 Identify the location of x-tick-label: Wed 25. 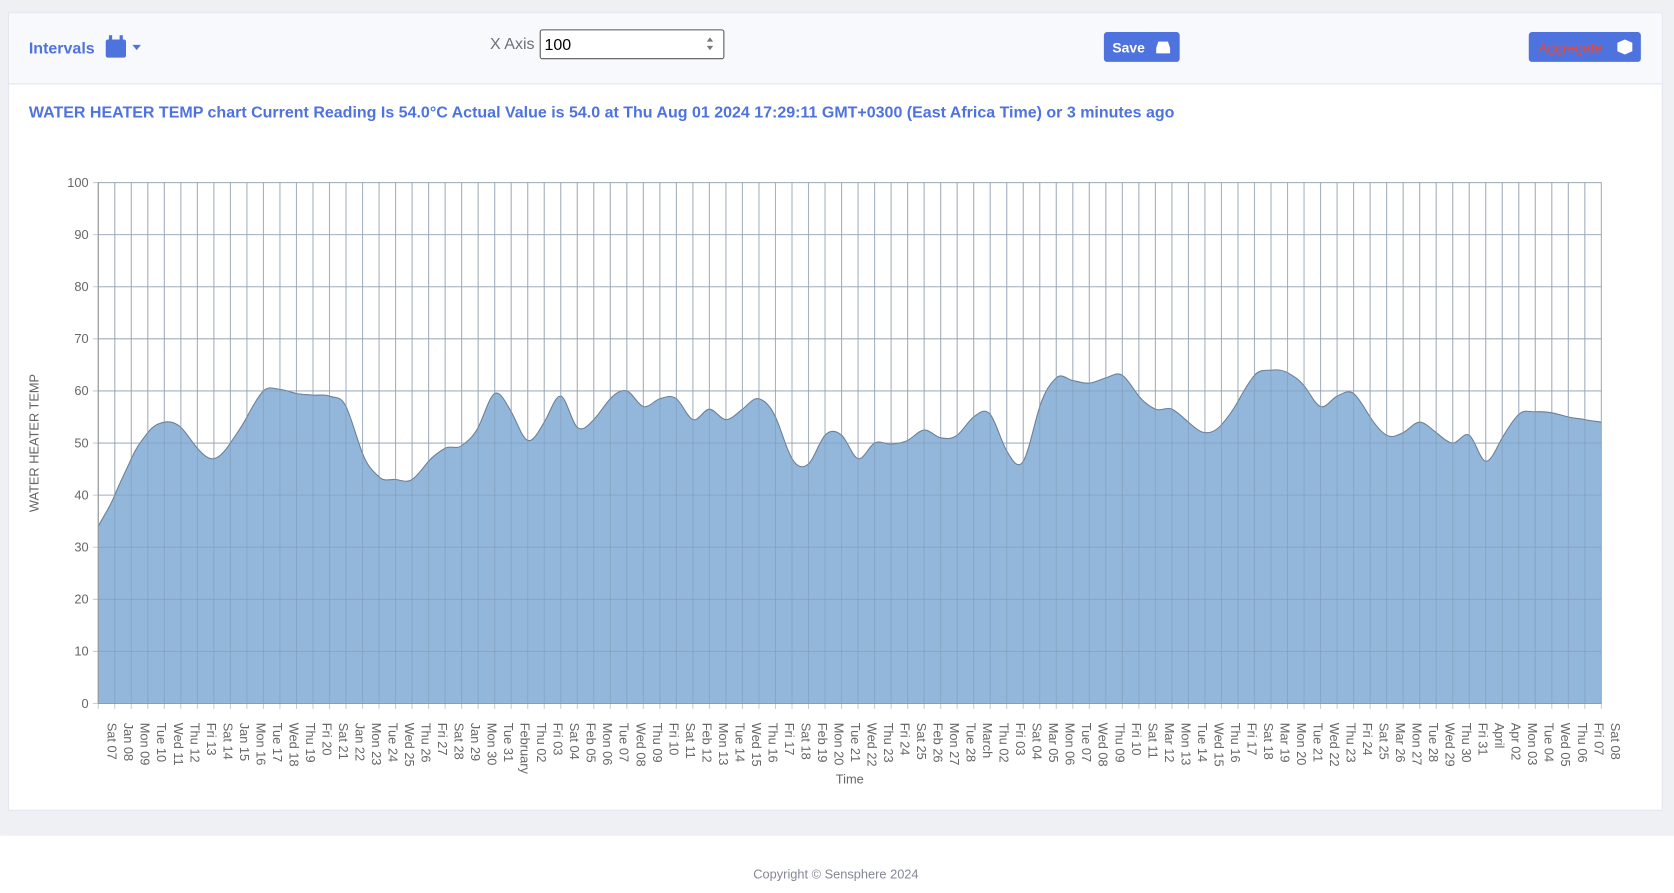
(409, 745).